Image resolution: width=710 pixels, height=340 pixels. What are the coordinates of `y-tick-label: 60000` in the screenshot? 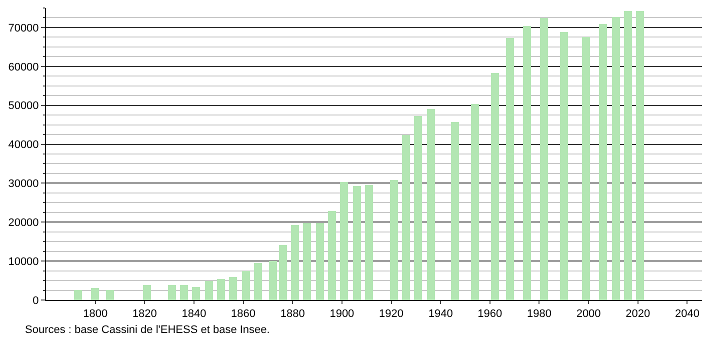 It's located at (23, 67).